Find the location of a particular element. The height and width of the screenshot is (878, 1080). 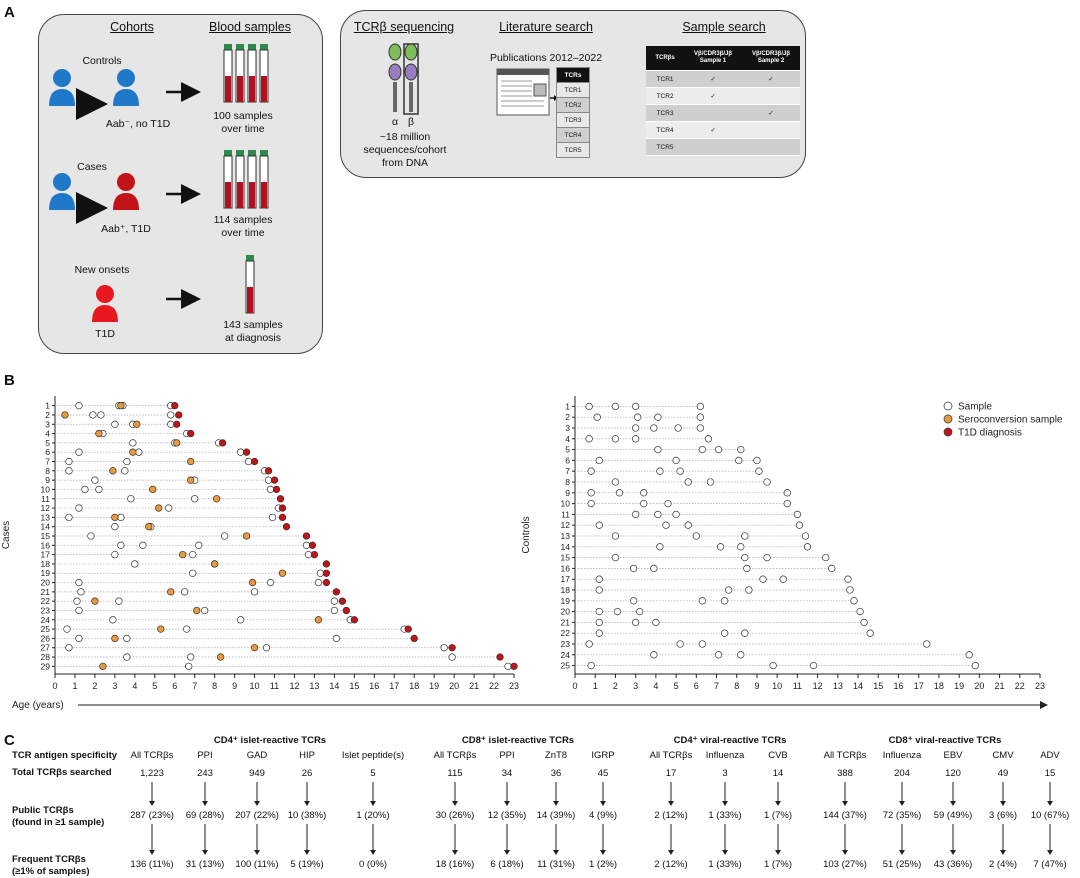

cell-total: 26 is located at coordinates (307, 773).